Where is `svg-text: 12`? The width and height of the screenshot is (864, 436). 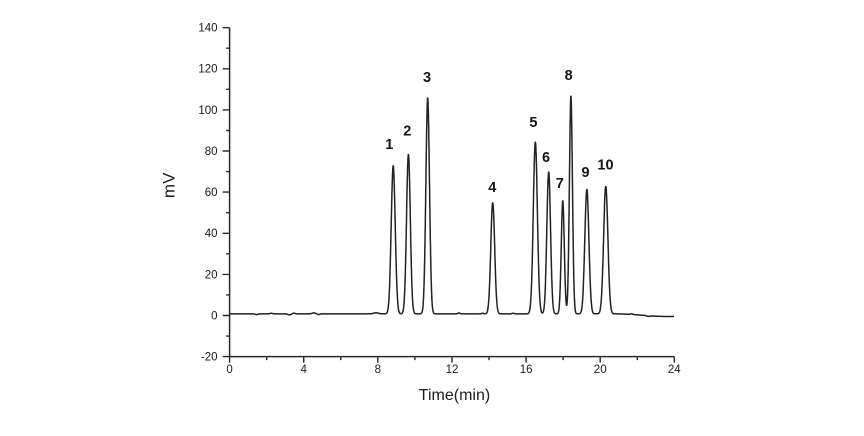 svg-text: 12 is located at coordinates (452, 370).